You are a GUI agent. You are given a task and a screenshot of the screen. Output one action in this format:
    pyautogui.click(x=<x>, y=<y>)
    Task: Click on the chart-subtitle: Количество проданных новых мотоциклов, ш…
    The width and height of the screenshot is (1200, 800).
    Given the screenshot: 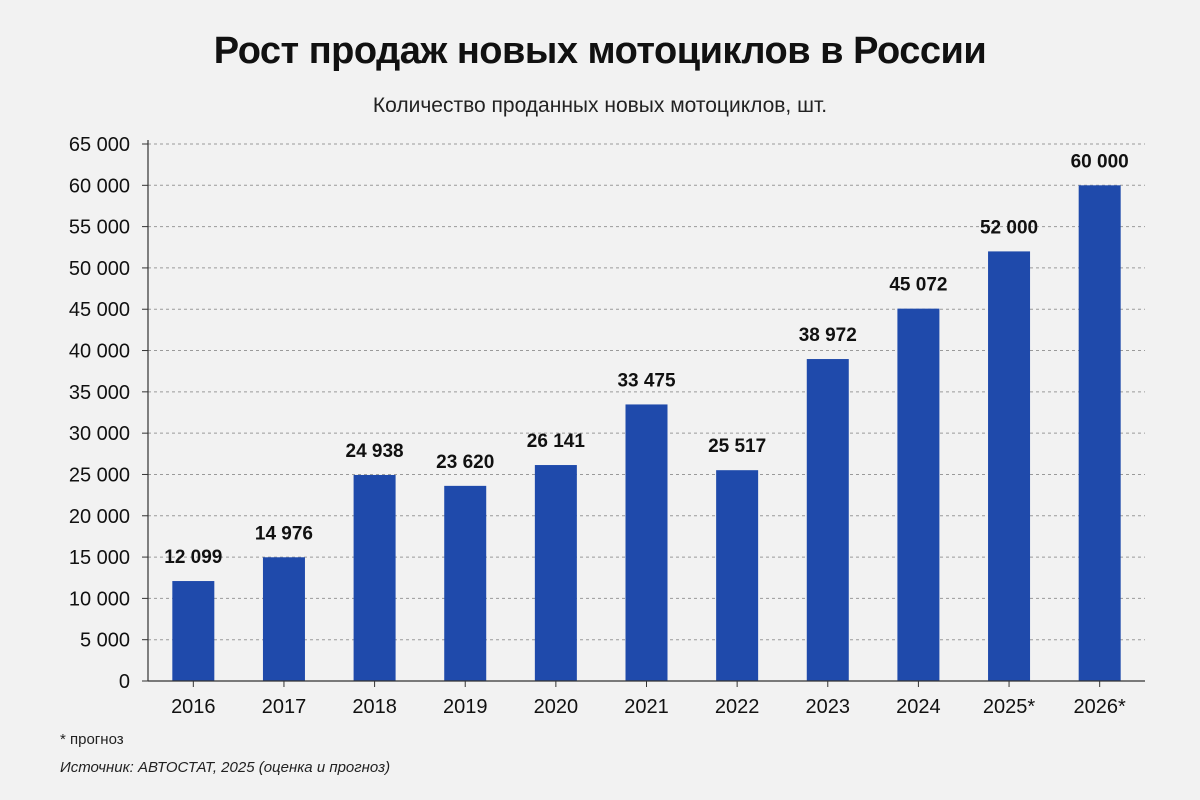 What is the action you would take?
    pyautogui.click(x=600, y=105)
    